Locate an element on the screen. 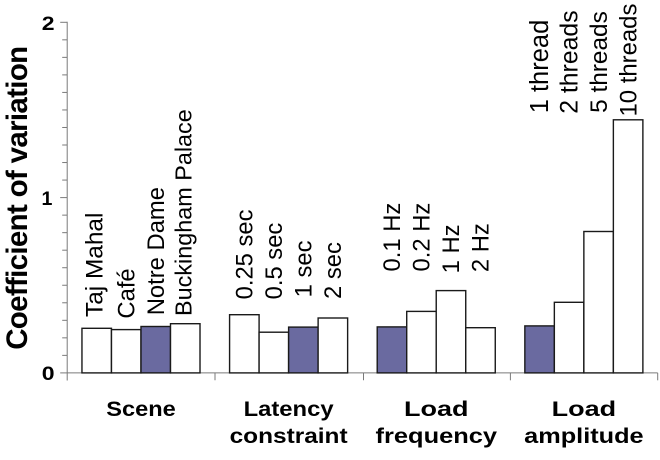 The height and width of the screenshot is (460, 660). svg-text: 1 is located at coordinates (46, 199).